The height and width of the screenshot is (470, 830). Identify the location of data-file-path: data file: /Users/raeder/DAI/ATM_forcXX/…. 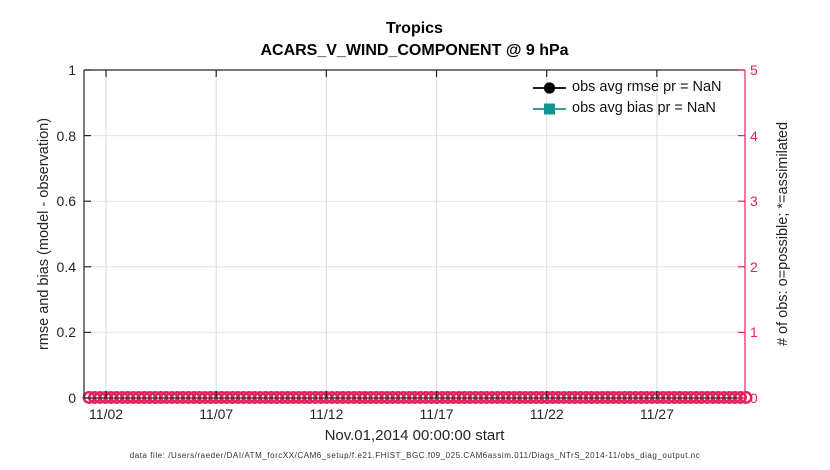
(415, 455).